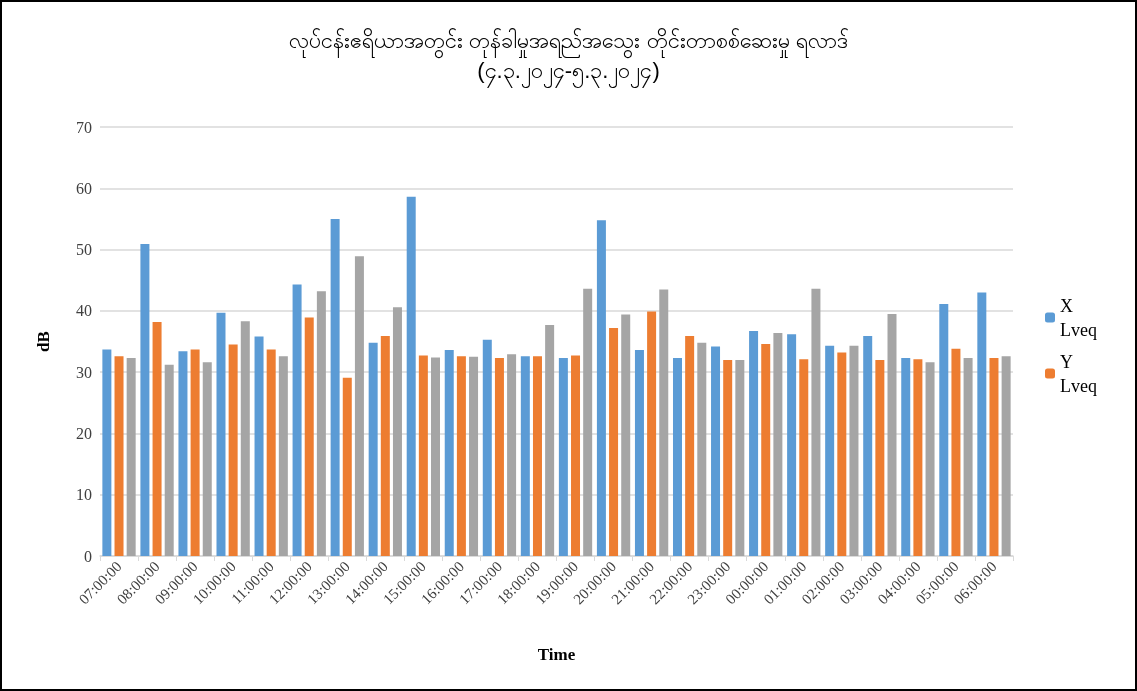 The height and width of the screenshot is (691, 1137). What do you see at coordinates (568, 72) in the screenshot?
I see `chart-subtitle: (၄.၃.၂၀၂၄-၅.၃.၂၀၂၄)` at bounding box center [568, 72].